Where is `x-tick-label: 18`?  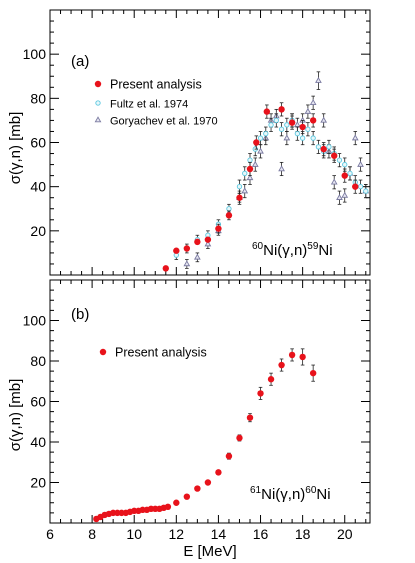
x-tick-label: 18 is located at coordinates (303, 534).